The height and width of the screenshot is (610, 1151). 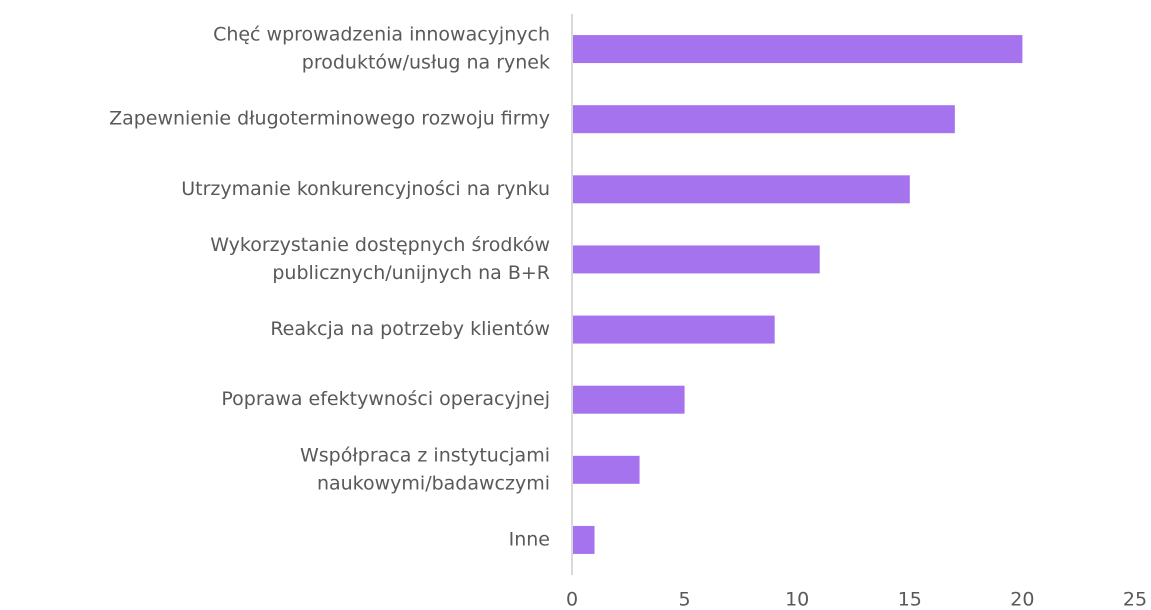 What do you see at coordinates (433, 483) in the screenshot?
I see `y-tick-label: naukowymi/badawczymi` at bounding box center [433, 483].